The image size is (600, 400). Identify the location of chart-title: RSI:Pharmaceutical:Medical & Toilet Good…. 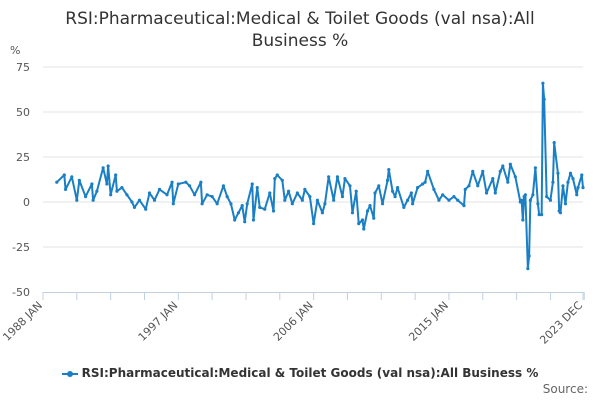
(300, 30).